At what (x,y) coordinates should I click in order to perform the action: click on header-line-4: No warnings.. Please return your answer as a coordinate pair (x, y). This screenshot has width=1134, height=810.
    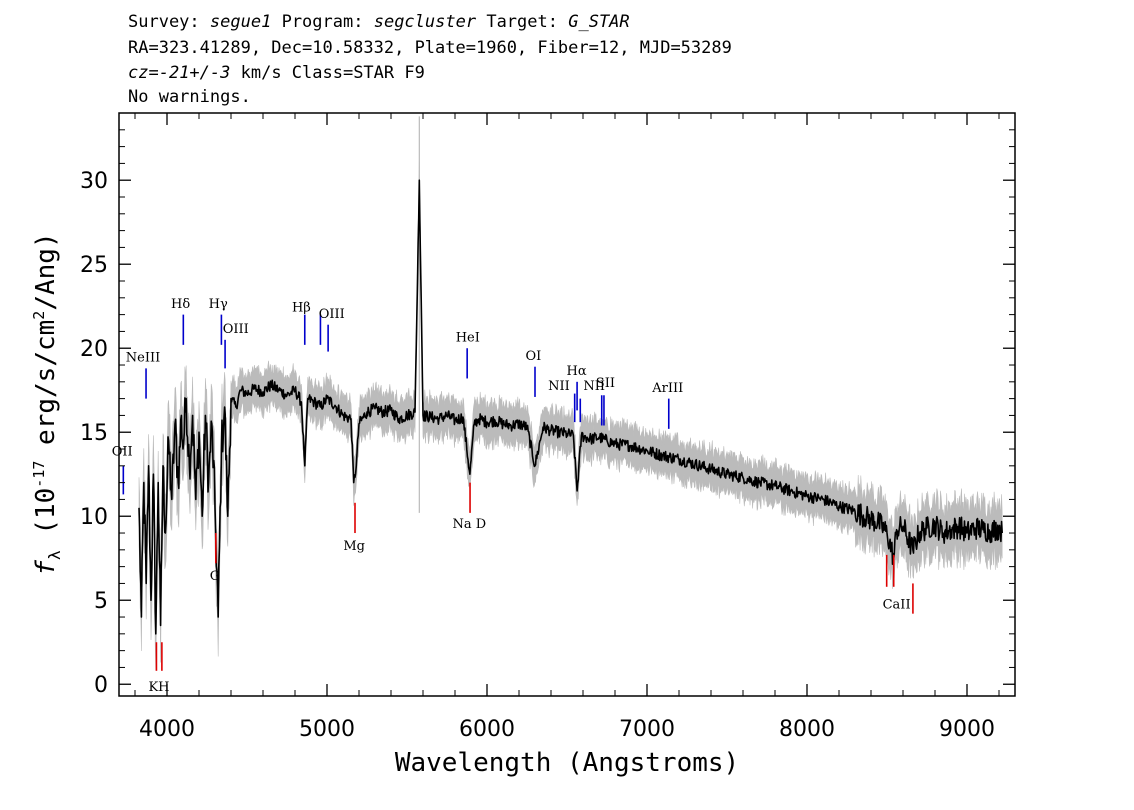
    Looking at the image, I should click on (189, 97).